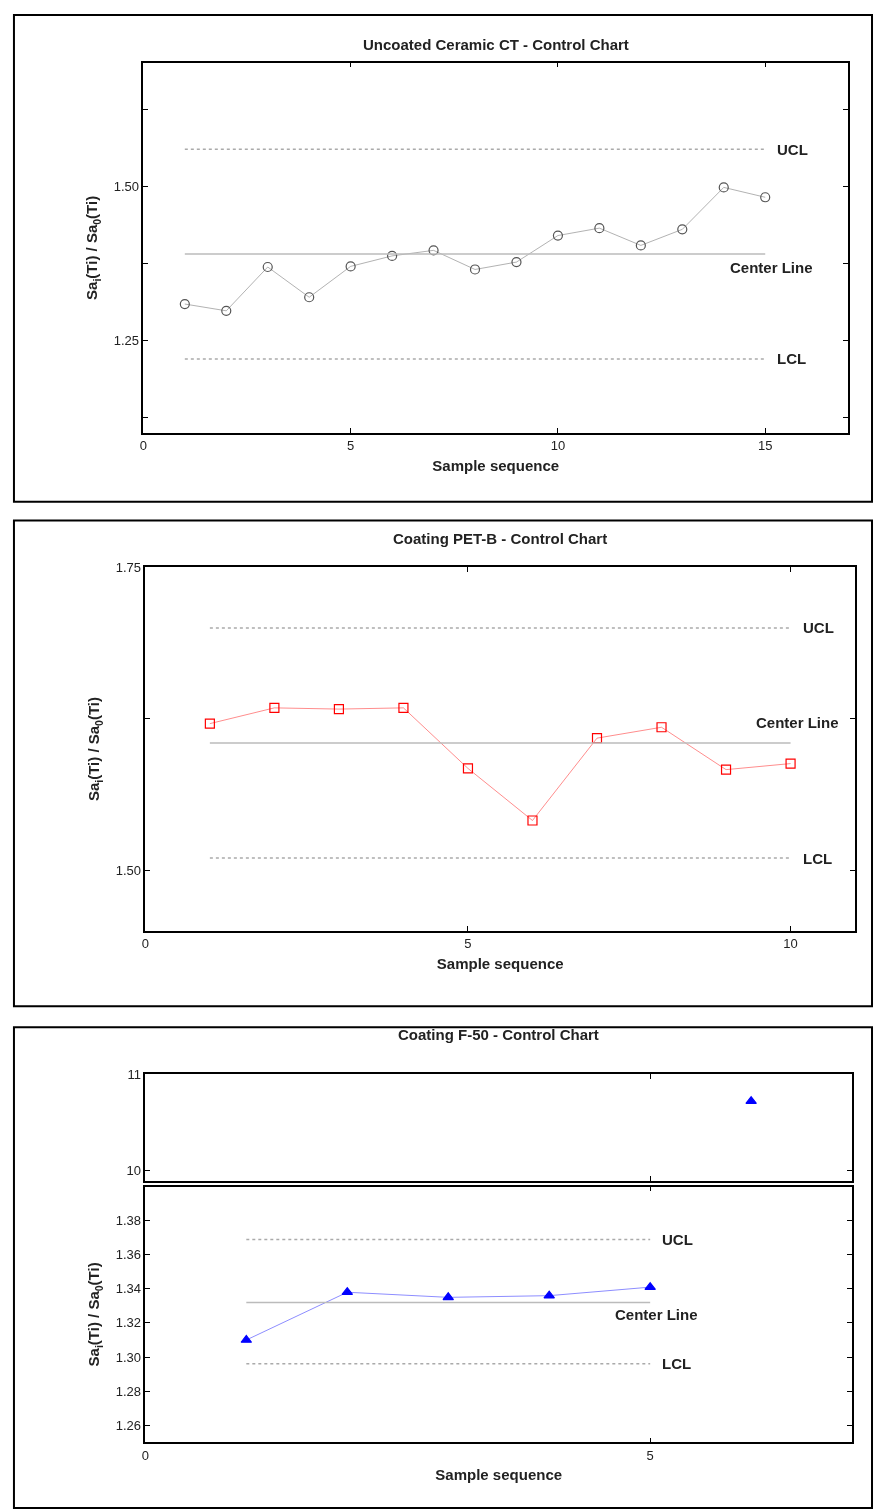 The height and width of the screenshot is (1510, 874). Describe the element at coordinates (765, 446) in the screenshot. I see `x-tick-label: 15` at that location.